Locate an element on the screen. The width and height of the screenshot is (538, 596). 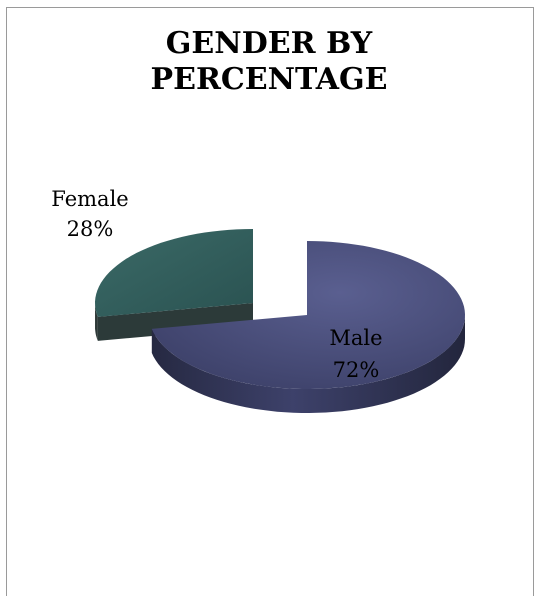
male-slice is located at coordinates (308, 315).